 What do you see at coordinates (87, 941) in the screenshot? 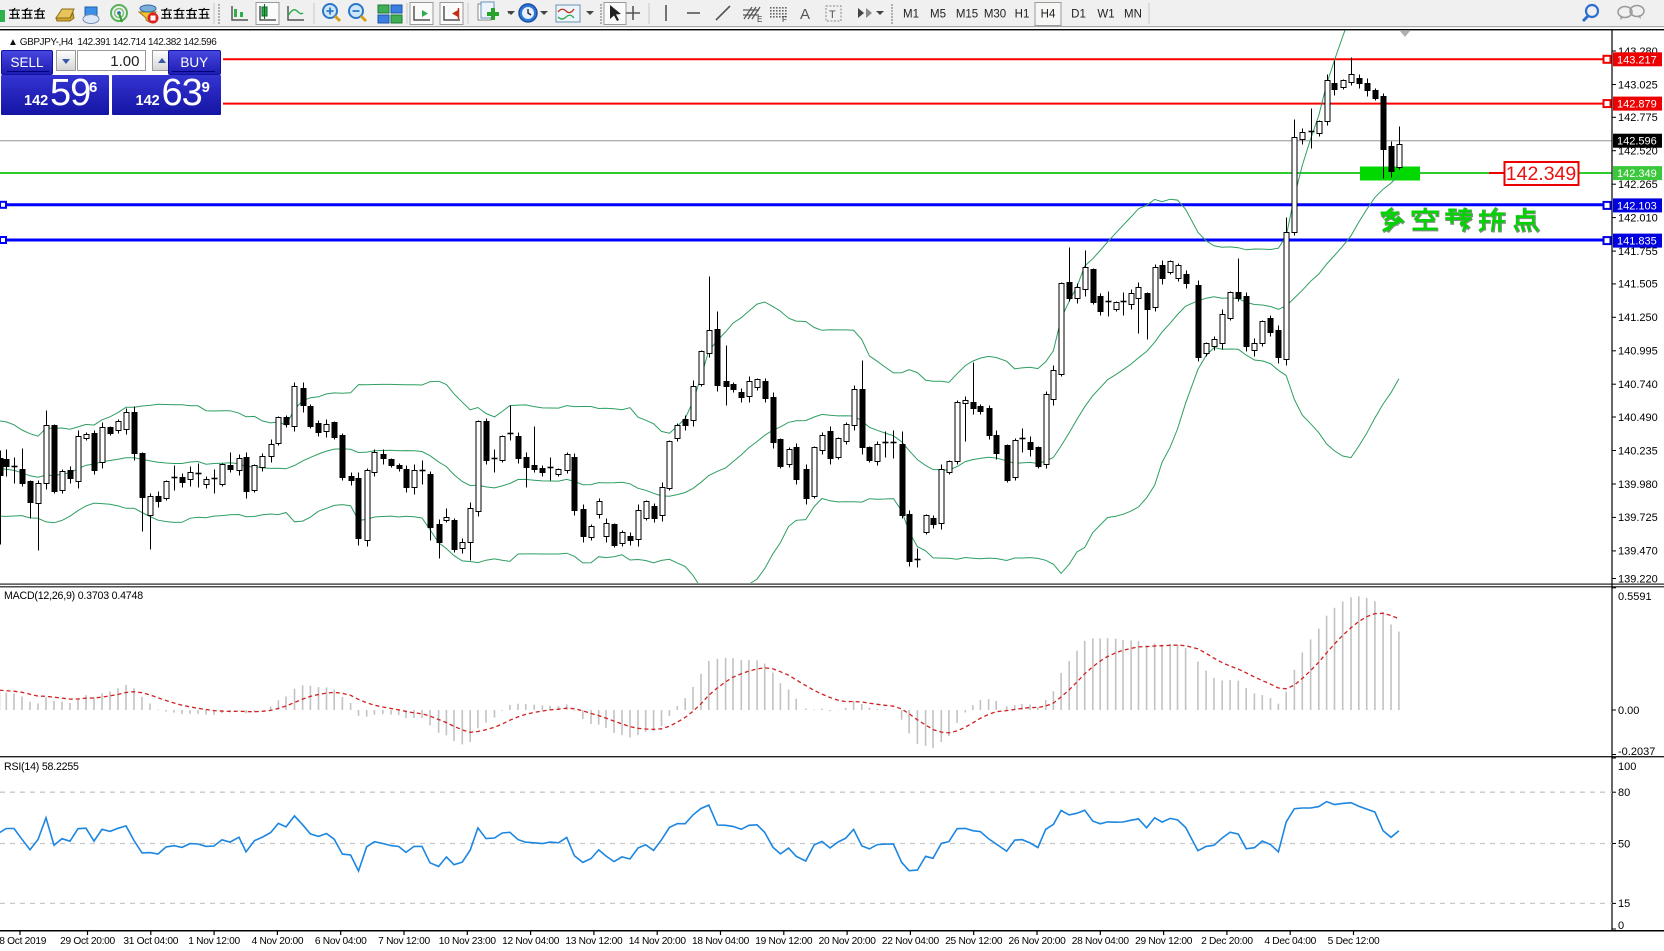
I see `svg-text: 29 Oct 20:00` at bounding box center [87, 941].